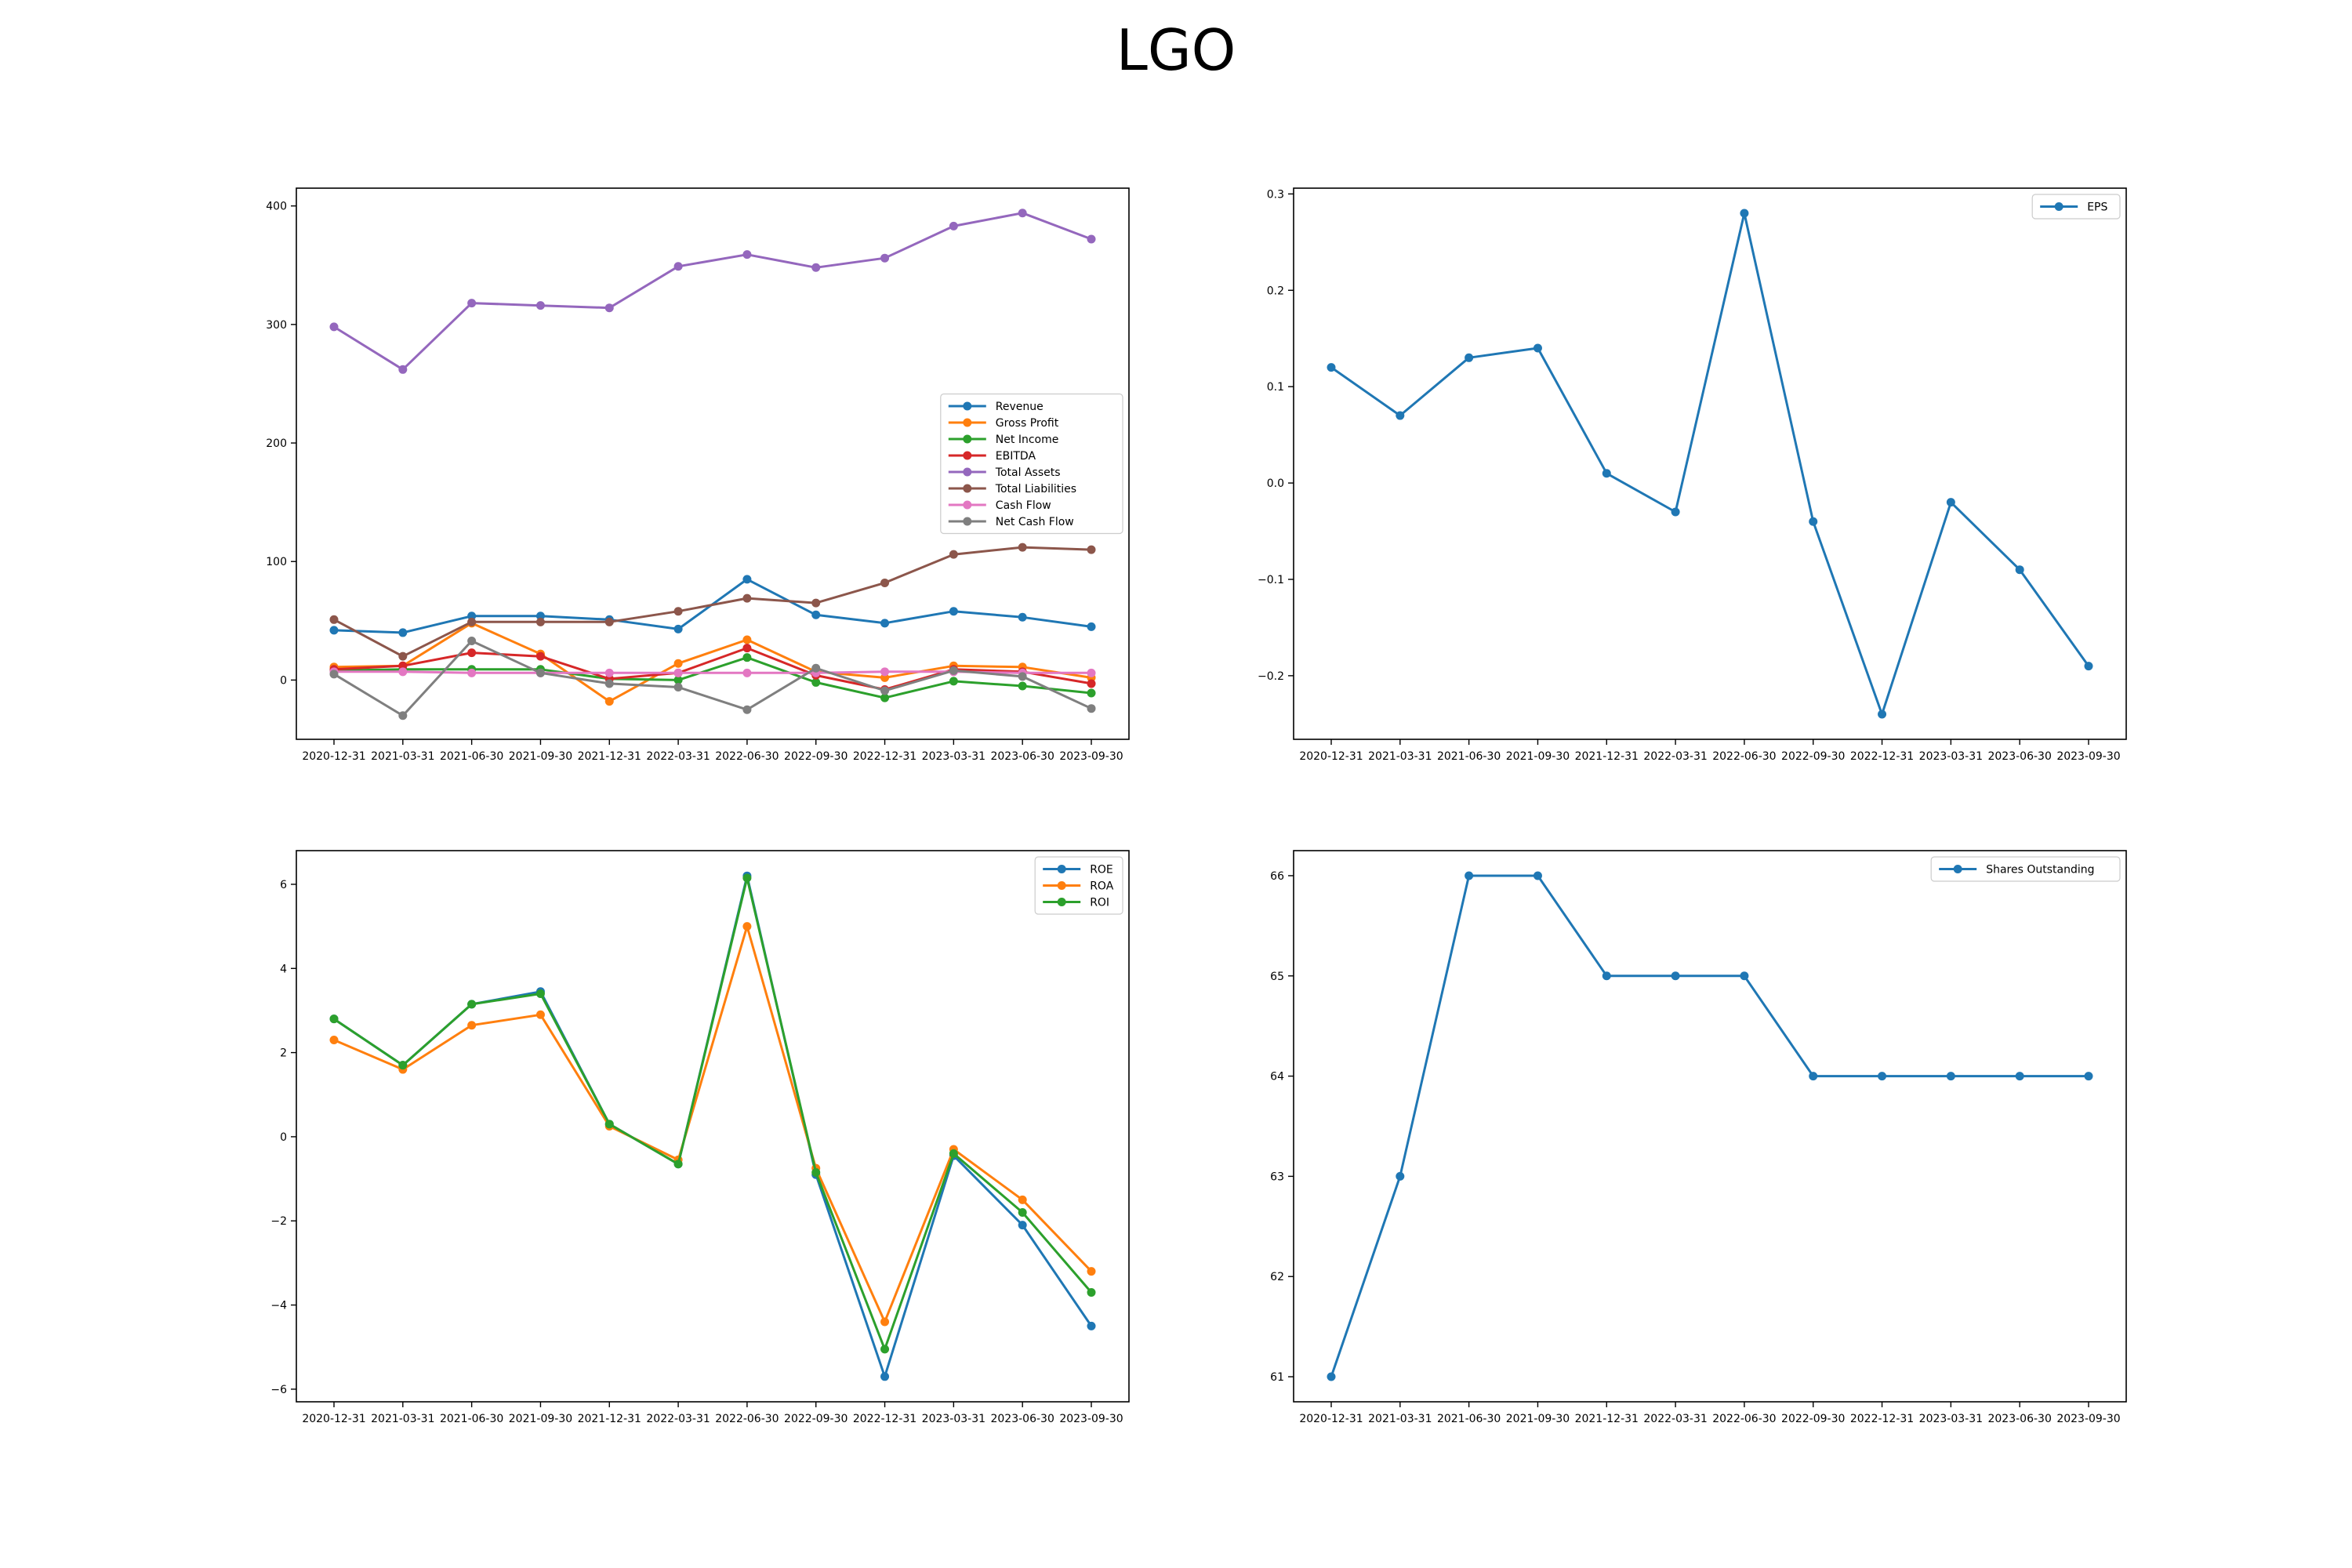  I want to click on legend-marker-cash-flow, so click(967, 505).